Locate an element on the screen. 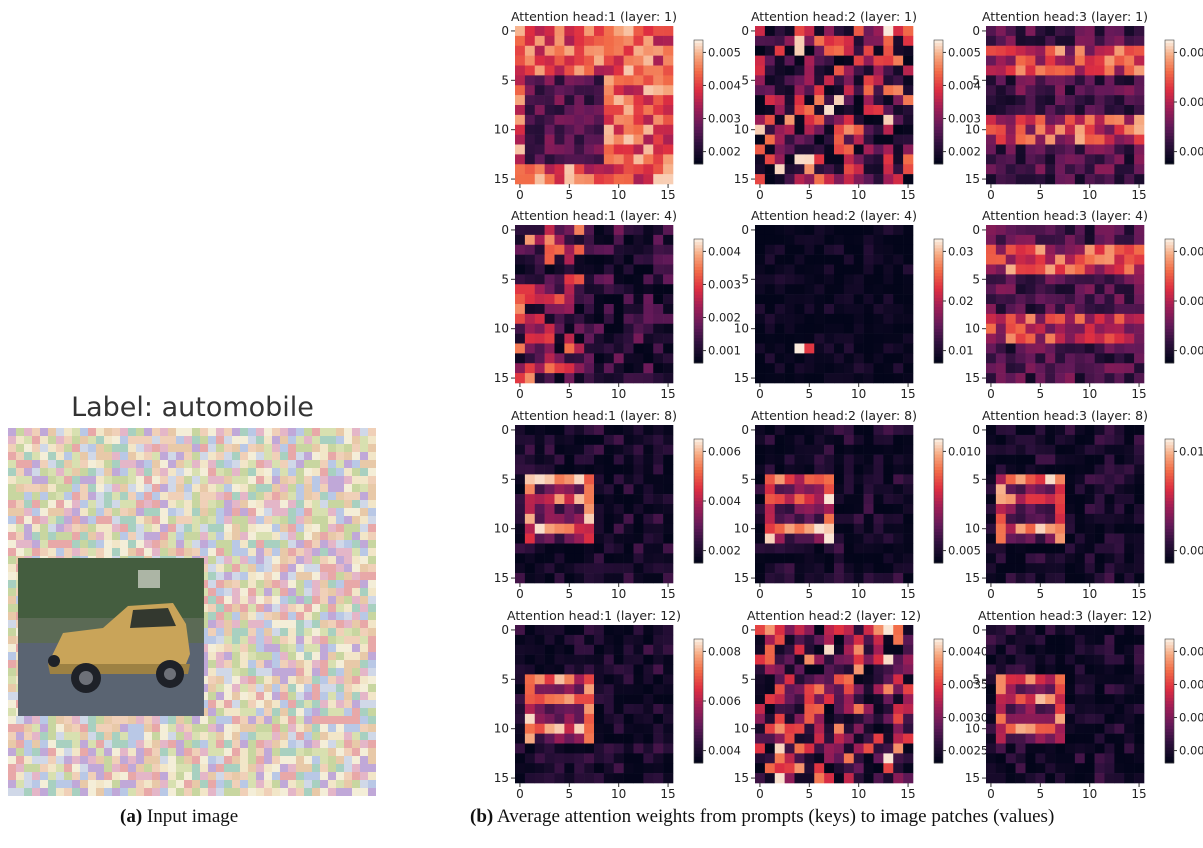  y-tick-label: 5 is located at coordinates (505, 80).